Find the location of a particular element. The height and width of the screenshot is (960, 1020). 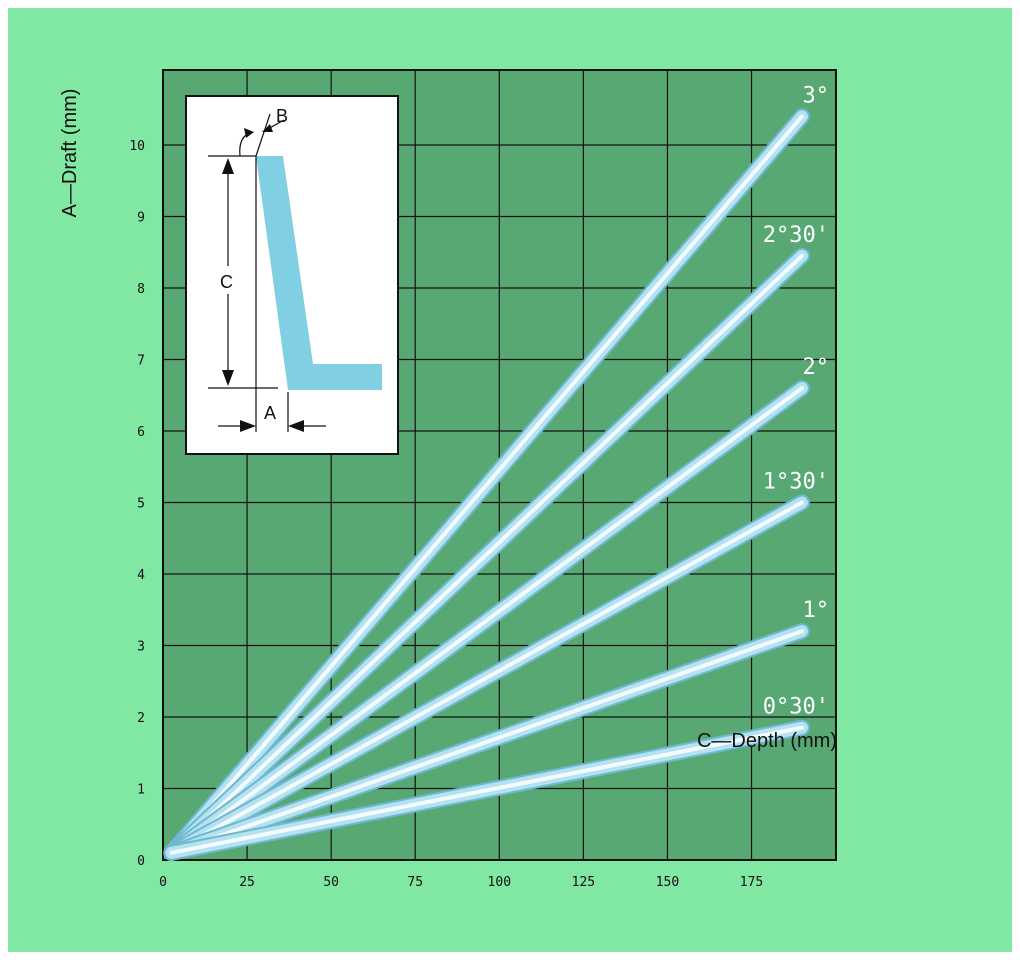

x-tick-label: 175 is located at coordinates (751, 882).